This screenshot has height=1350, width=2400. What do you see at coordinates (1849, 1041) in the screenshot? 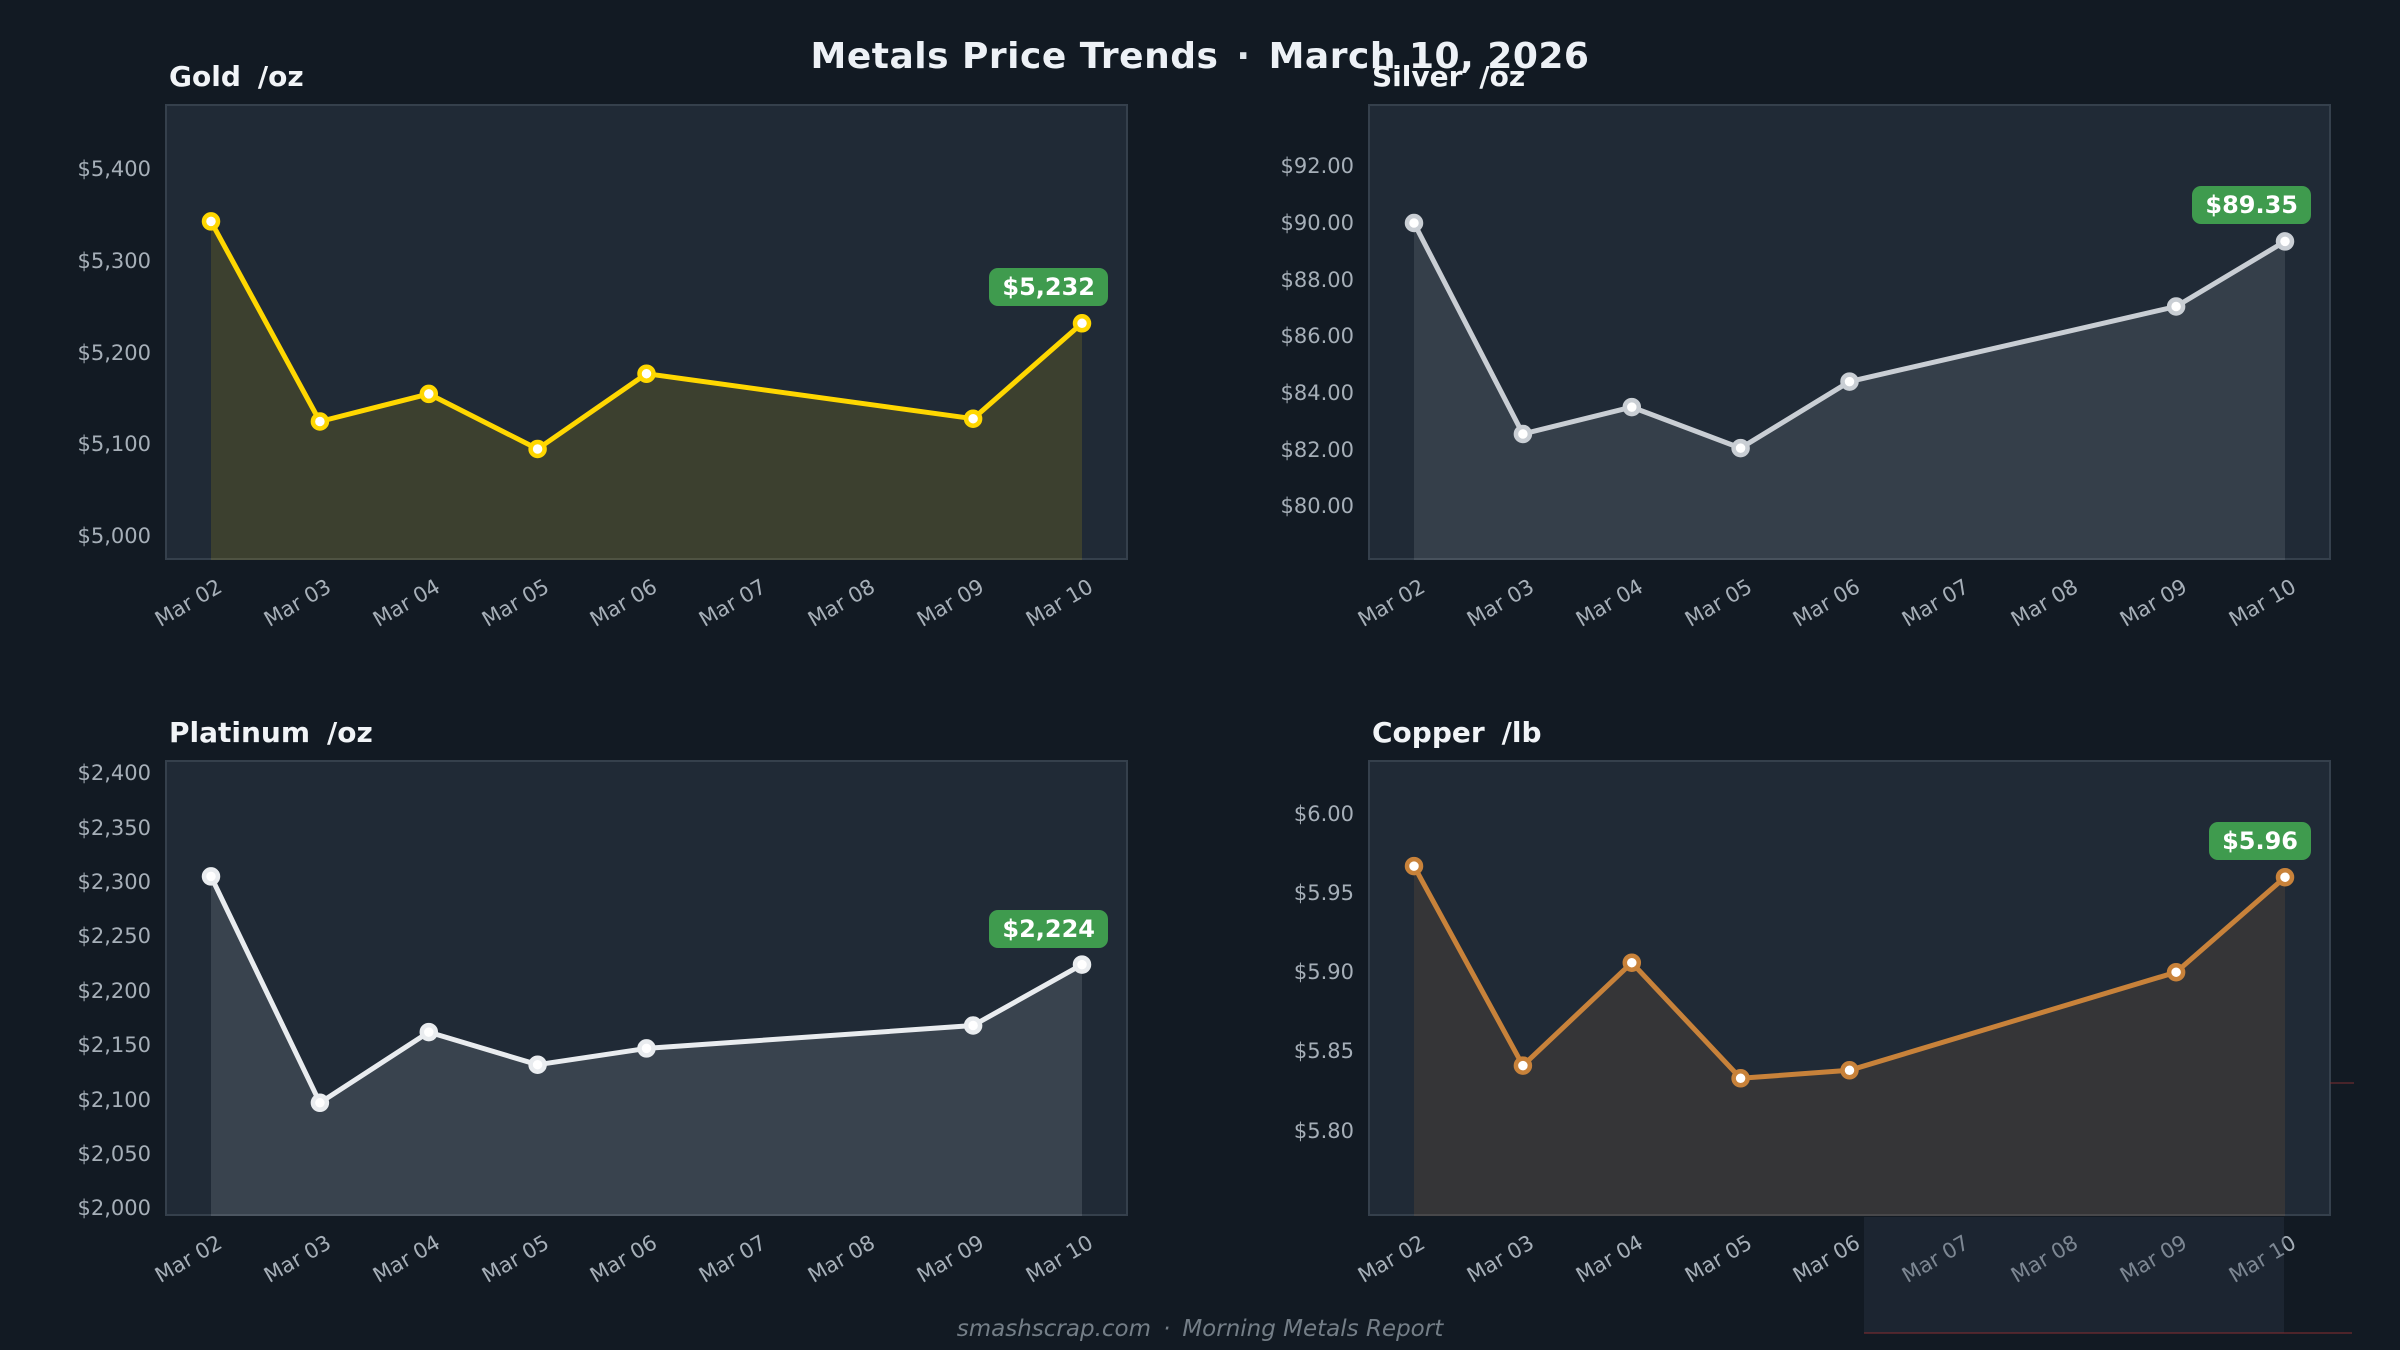
I see `copper-area-fill` at bounding box center [1849, 1041].